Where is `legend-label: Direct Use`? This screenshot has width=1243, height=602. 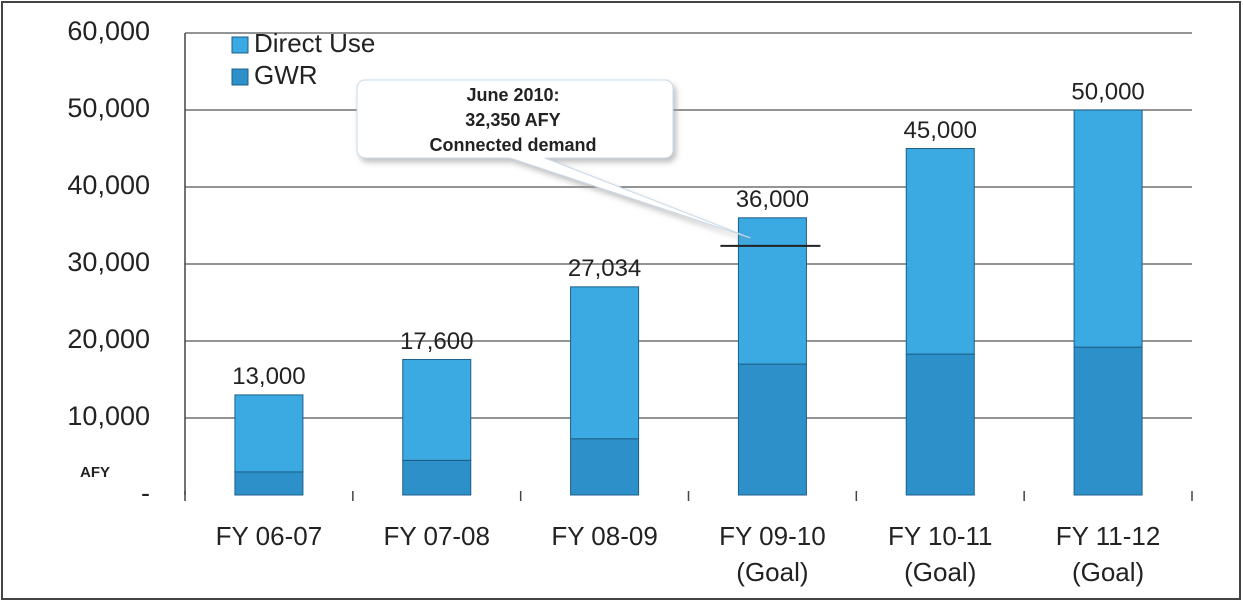 legend-label: Direct Use is located at coordinates (314, 43).